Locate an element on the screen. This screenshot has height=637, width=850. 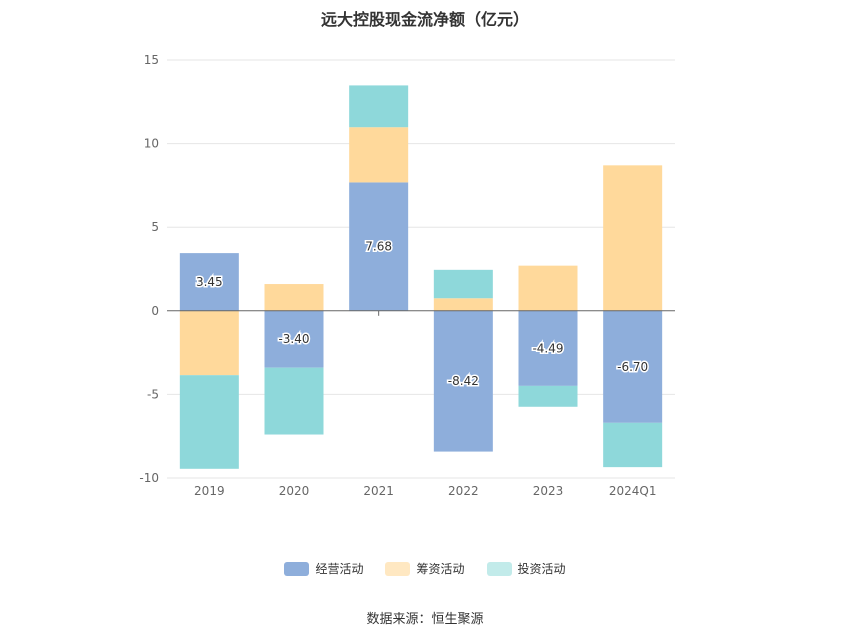
y-tick-label: 0 is located at coordinates (155, 311).